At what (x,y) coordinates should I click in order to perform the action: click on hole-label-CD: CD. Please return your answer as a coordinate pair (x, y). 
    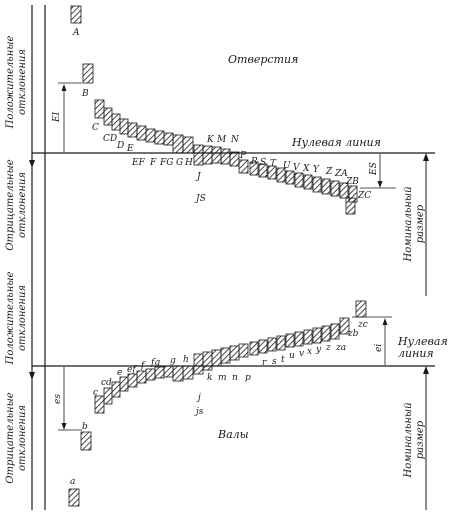
    Looking at the image, I should click on (110, 139).